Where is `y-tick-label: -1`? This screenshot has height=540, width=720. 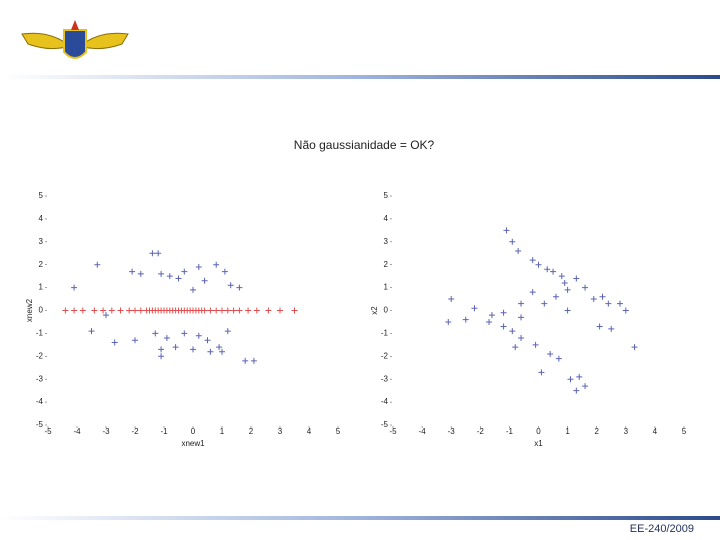 y-tick-label: -1 is located at coordinates (385, 333).